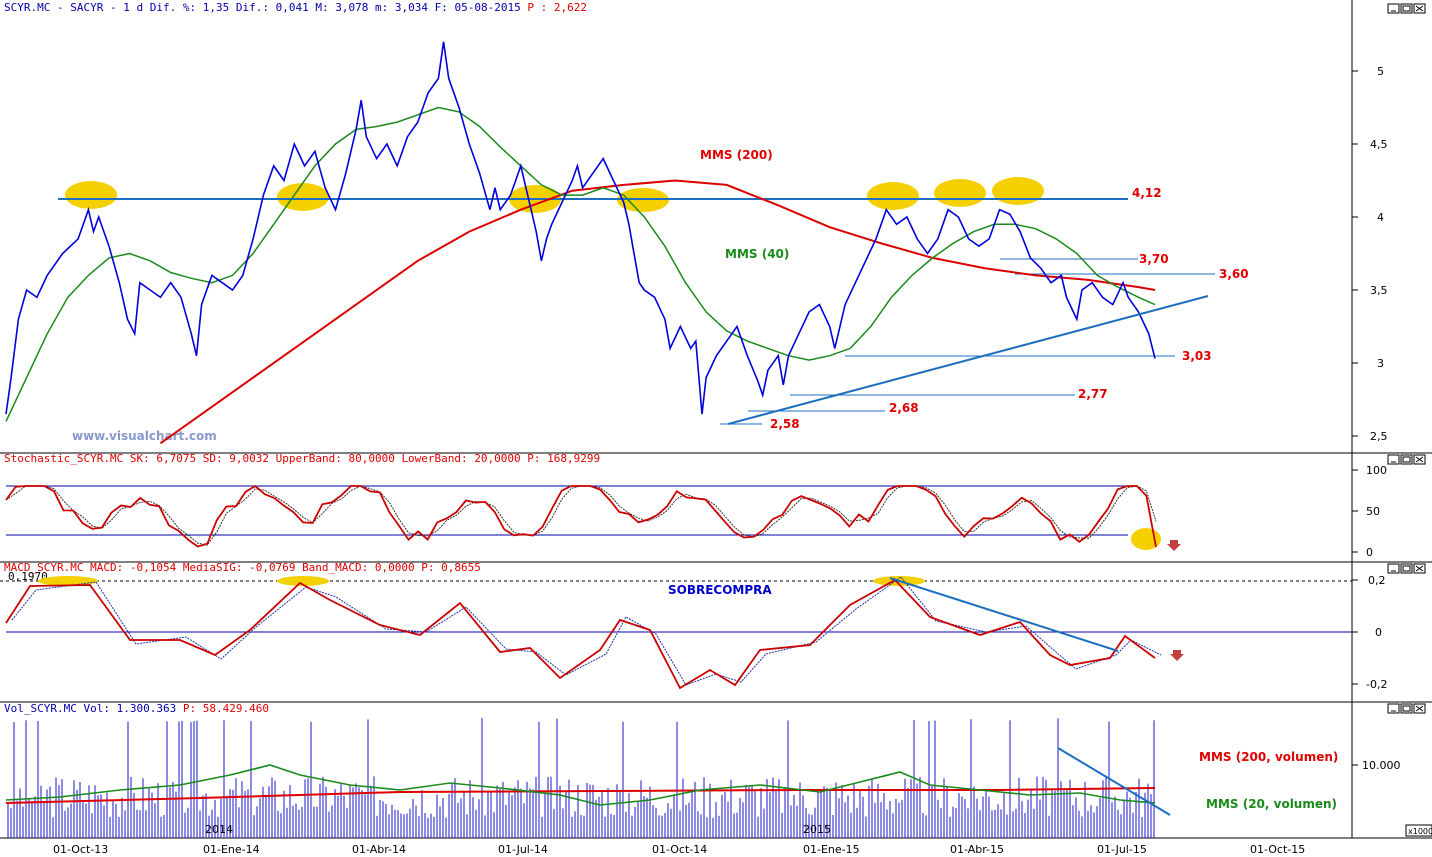 This screenshot has width=1432, height=857. I want to click on date-value: 05-08-2015, so click(487, 7).